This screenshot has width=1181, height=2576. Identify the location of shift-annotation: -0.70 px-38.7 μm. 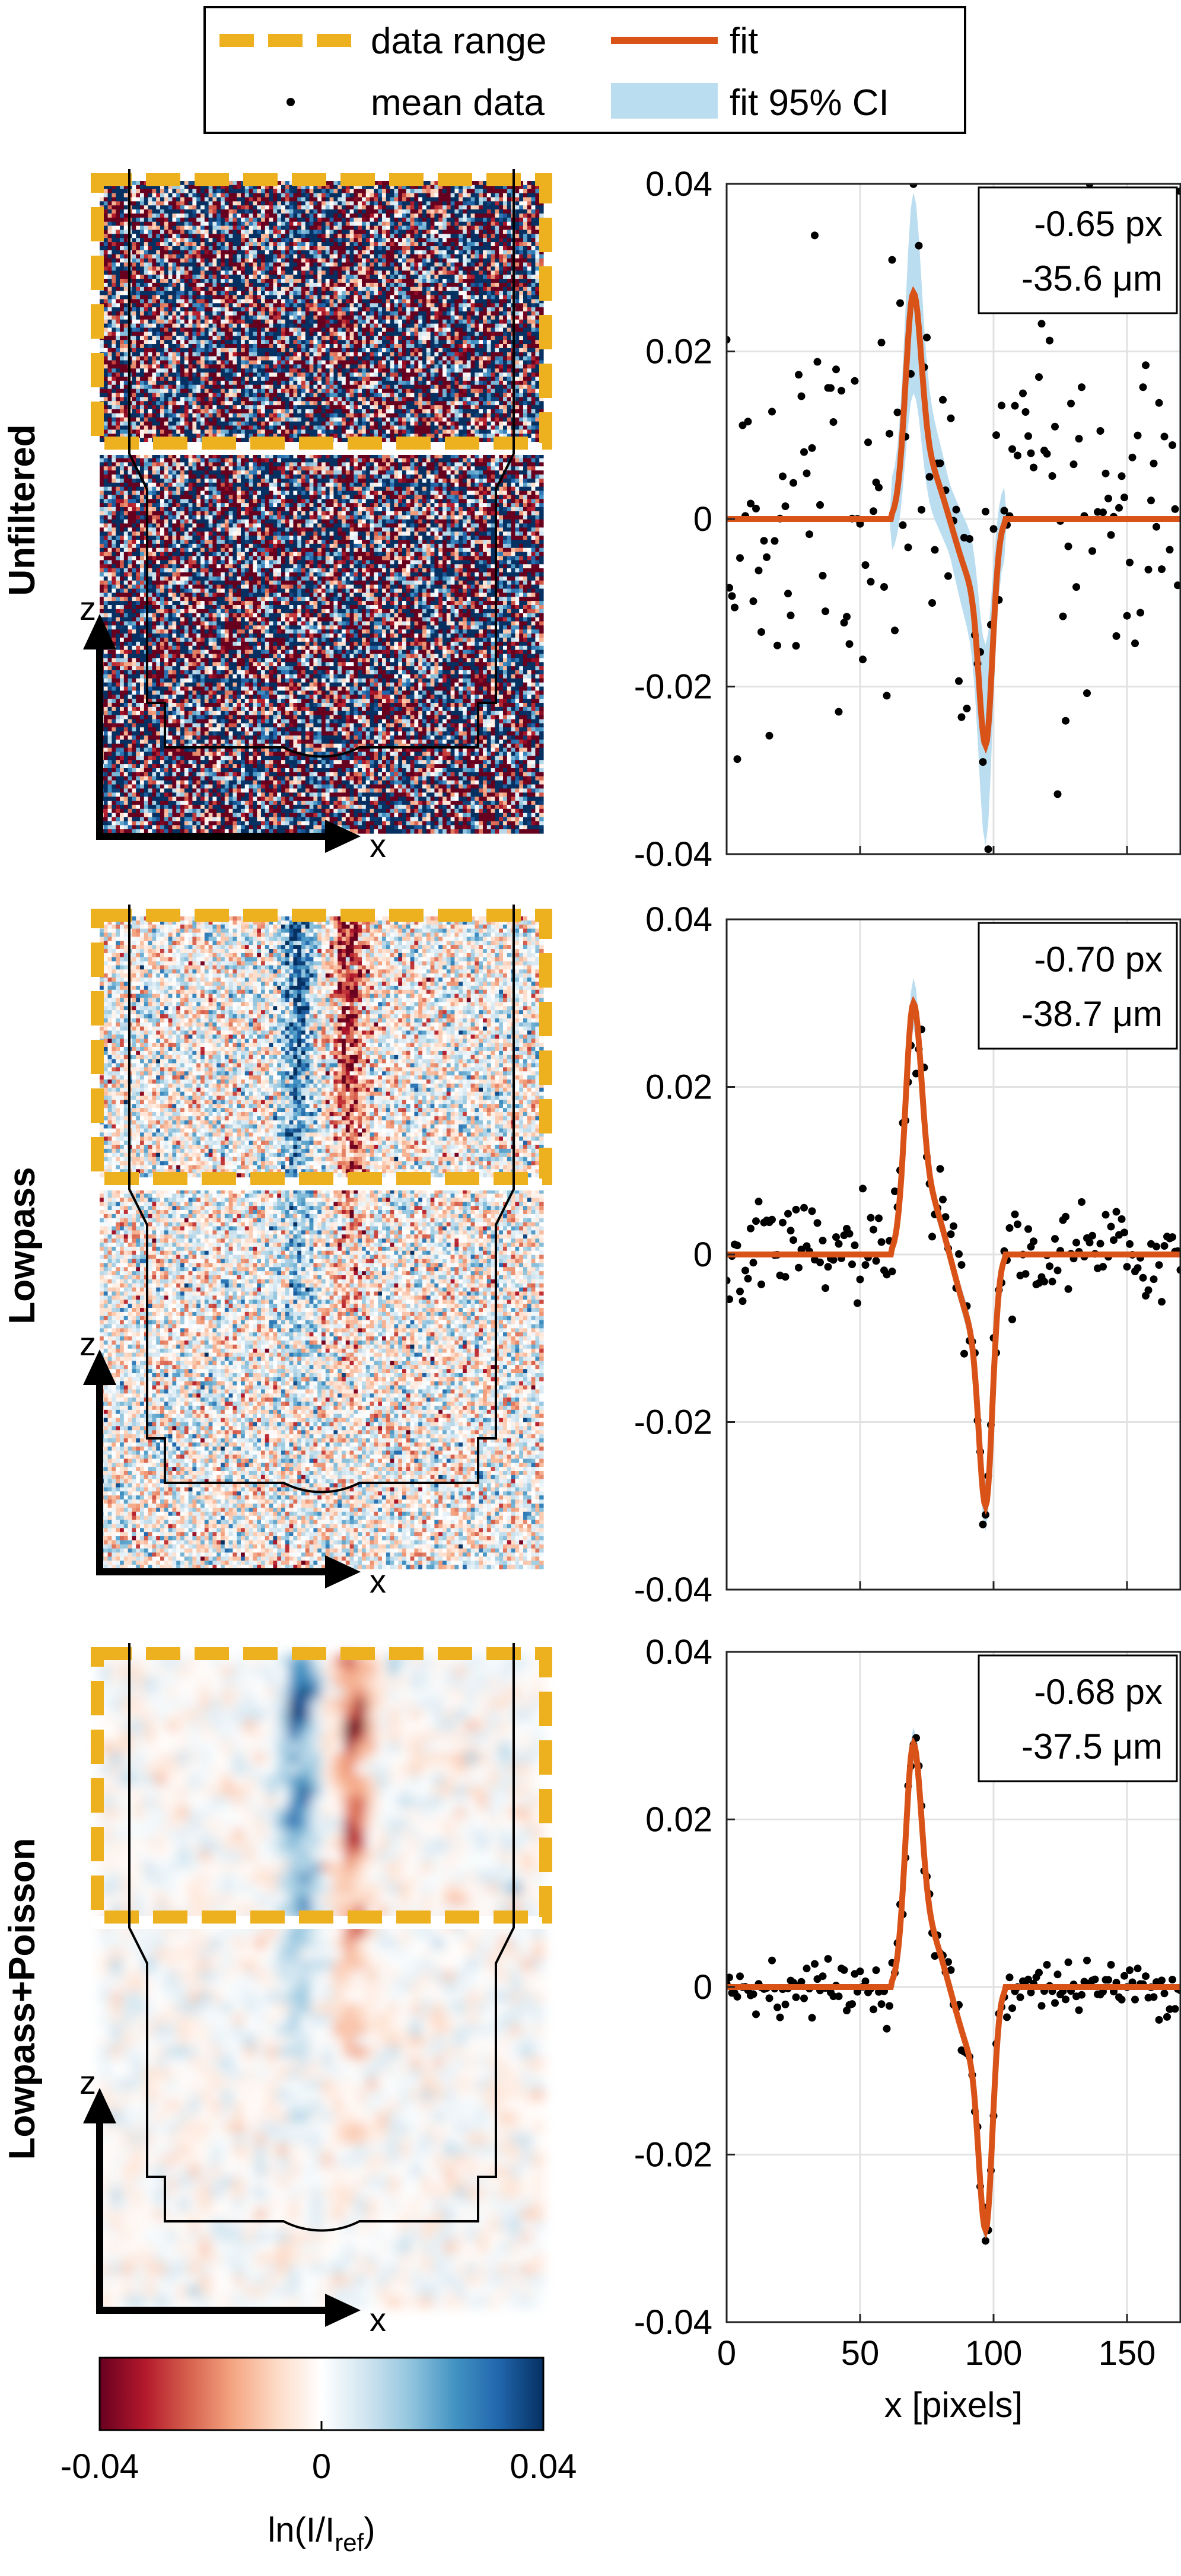
(1078, 986).